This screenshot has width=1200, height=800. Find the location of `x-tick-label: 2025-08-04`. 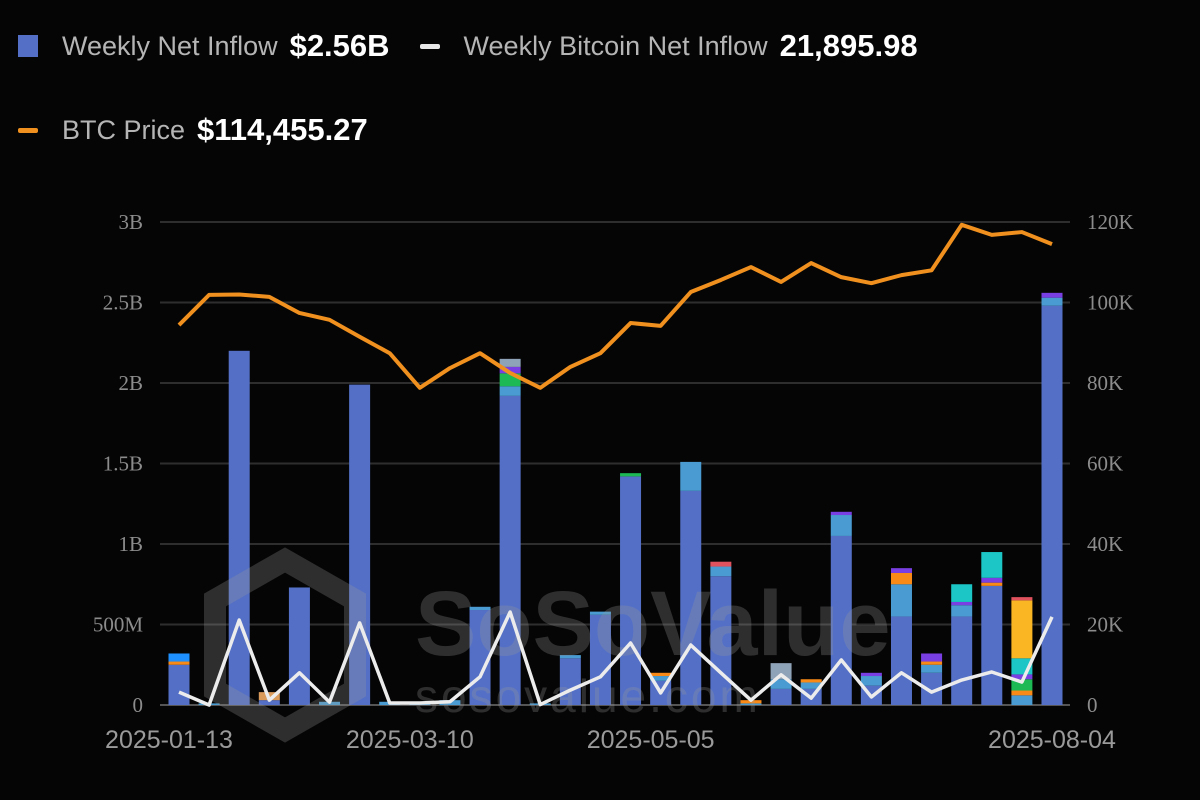

x-tick-label: 2025-08-04 is located at coordinates (1052, 740).